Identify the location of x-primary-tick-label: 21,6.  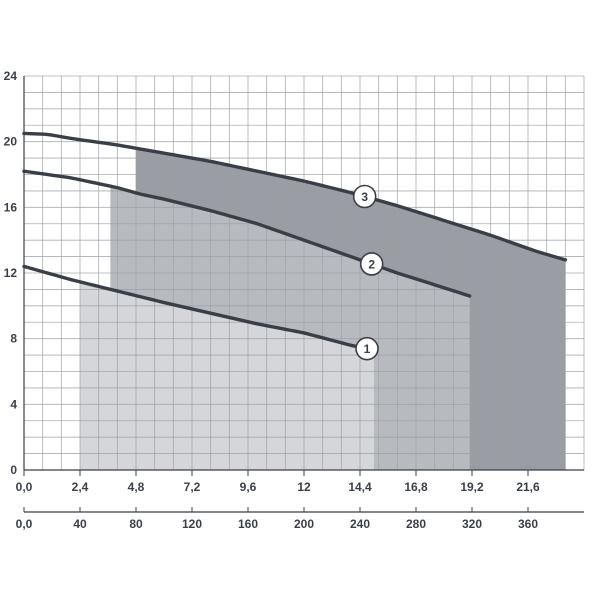
(528, 487).